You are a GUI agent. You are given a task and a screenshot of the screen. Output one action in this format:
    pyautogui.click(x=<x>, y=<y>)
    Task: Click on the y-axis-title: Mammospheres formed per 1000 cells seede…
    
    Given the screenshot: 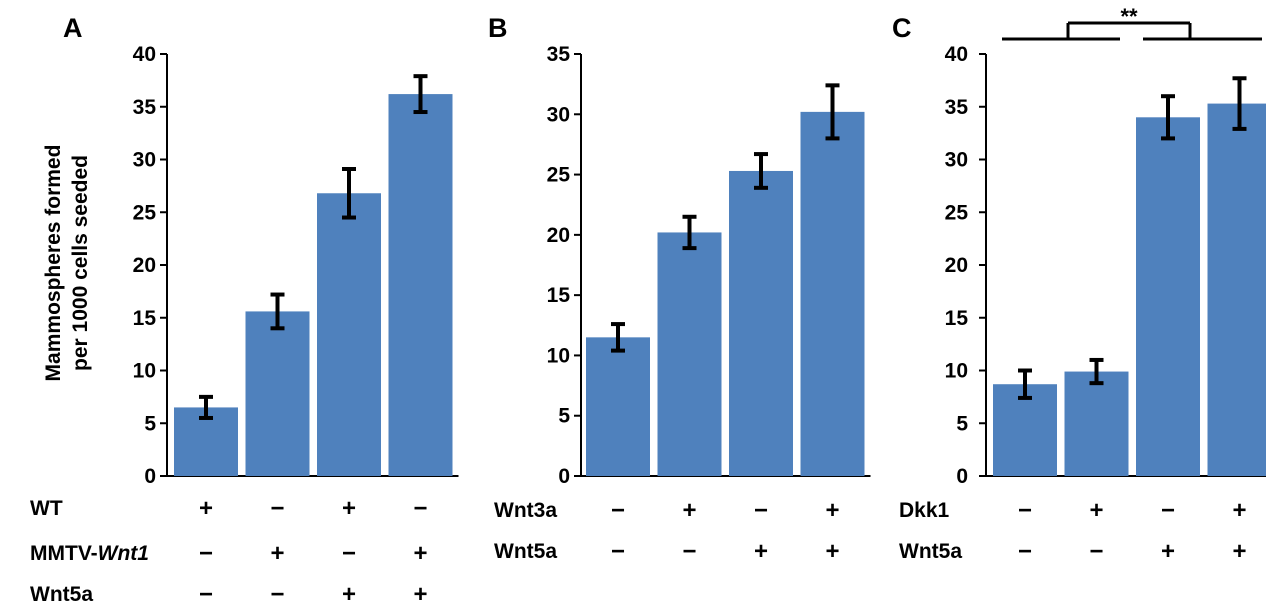 What is the action you would take?
    pyautogui.click(x=67, y=263)
    